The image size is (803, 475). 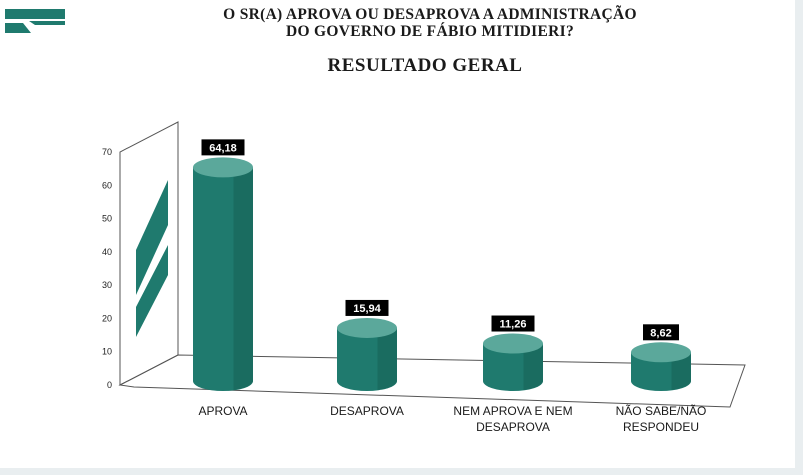 I want to click on wall-decoration-lower, so click(x=152, y=291).